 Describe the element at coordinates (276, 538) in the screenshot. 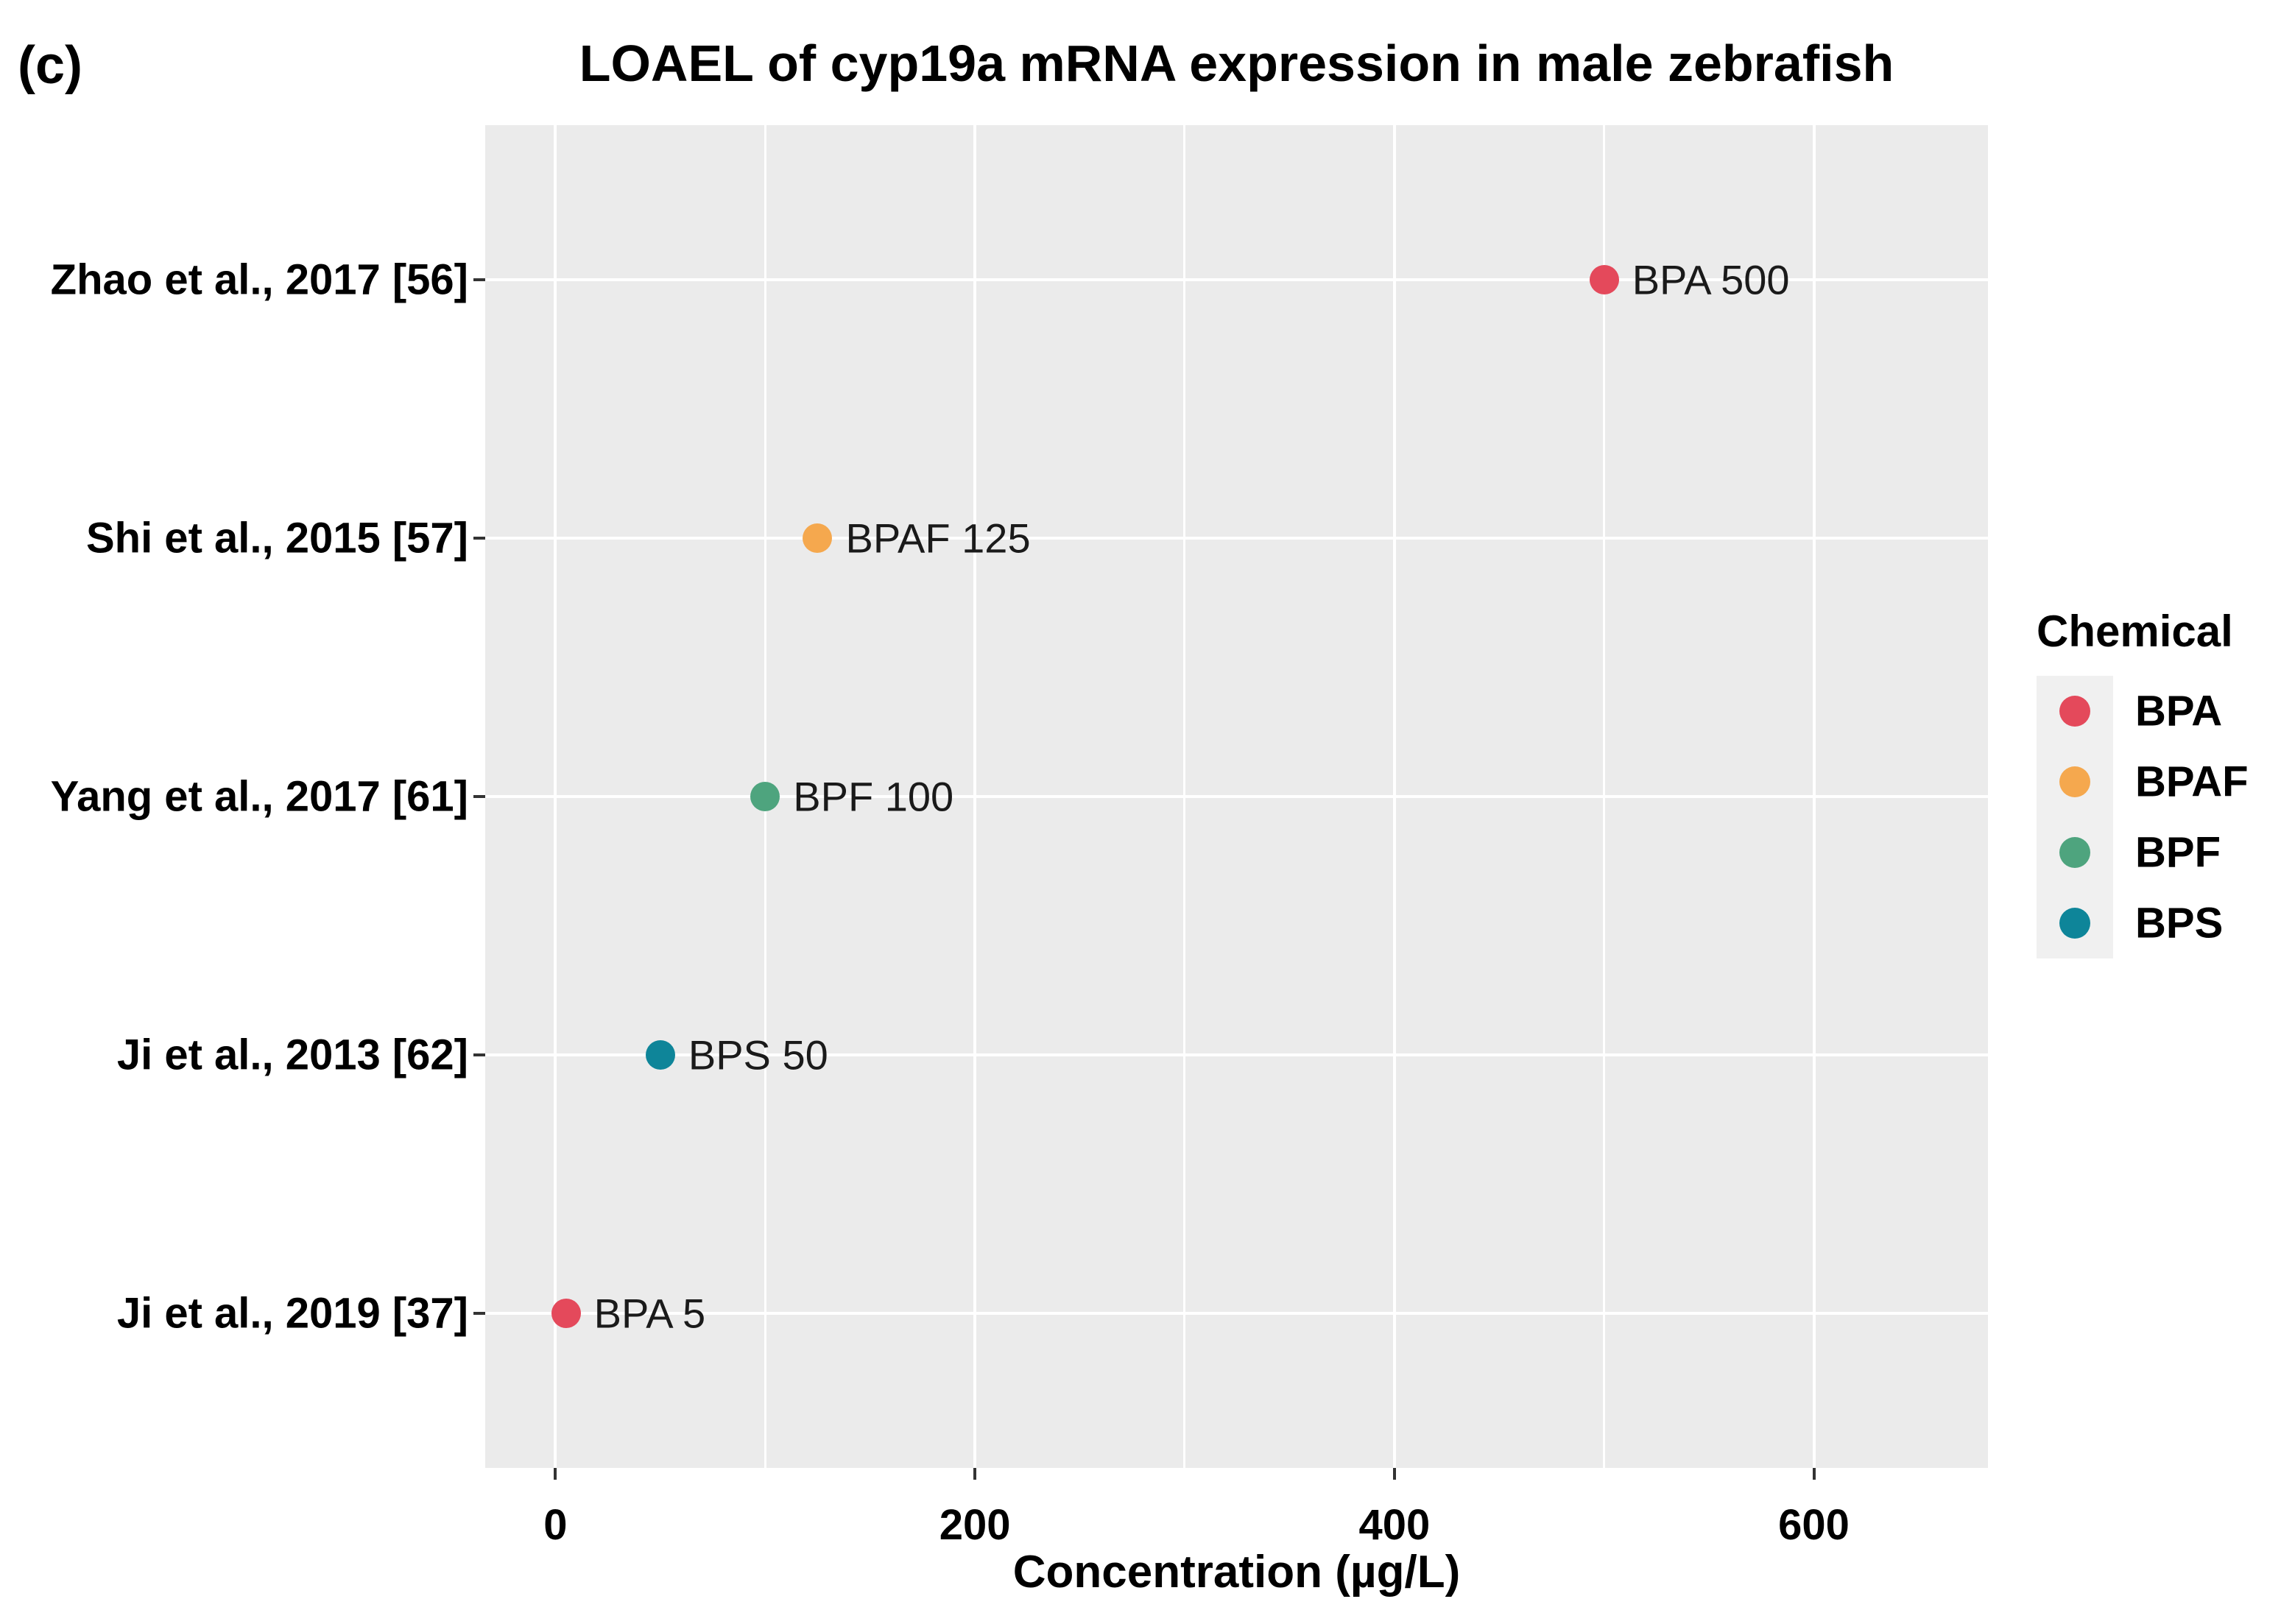

I see `y-category-label: Shi et al., 2015 [57]` at that location.